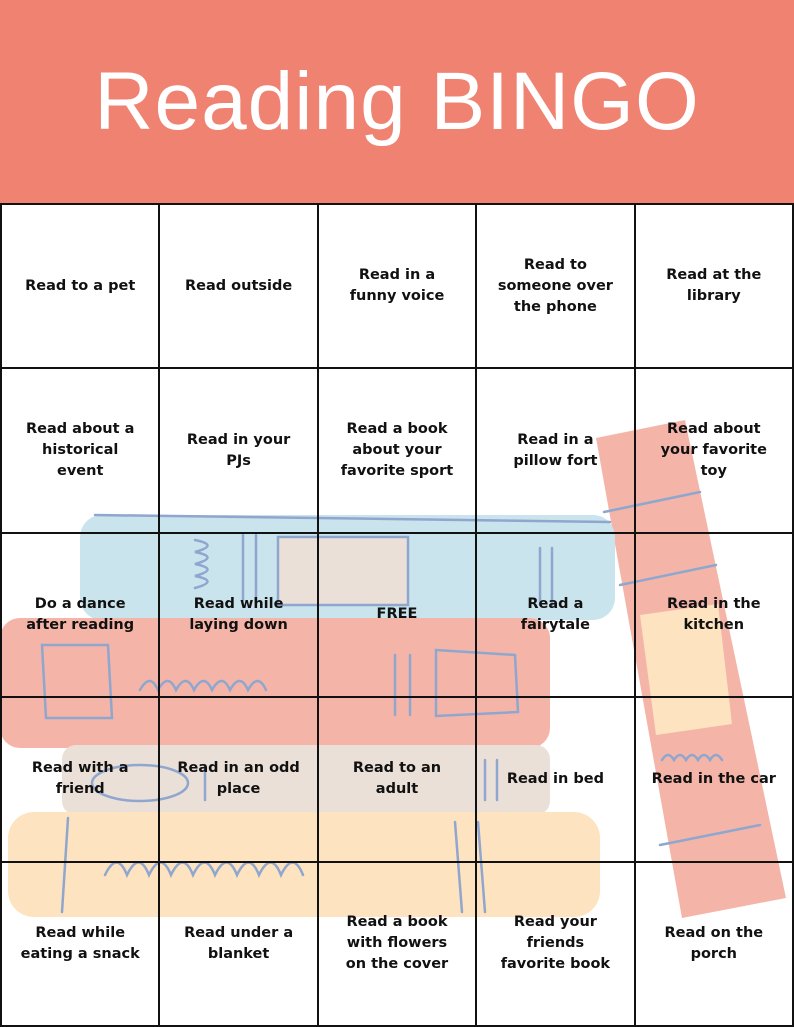  What do you see at coordinates (239, 287) in the screenshot?
I see `bingo-cell: Read outside` at bounding box center [239, 287].